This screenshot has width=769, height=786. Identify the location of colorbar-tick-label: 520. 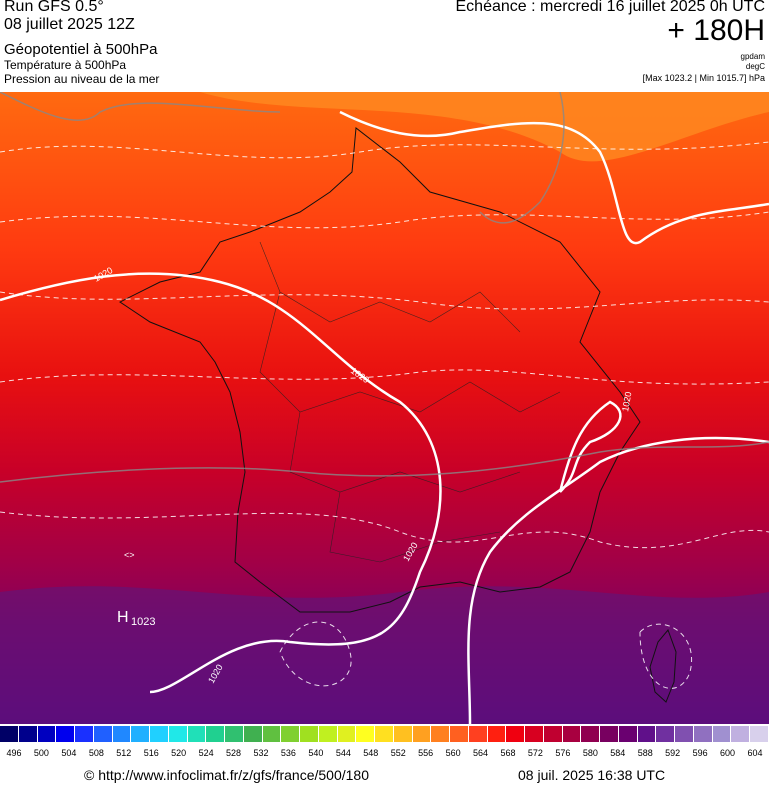
(179, 753).